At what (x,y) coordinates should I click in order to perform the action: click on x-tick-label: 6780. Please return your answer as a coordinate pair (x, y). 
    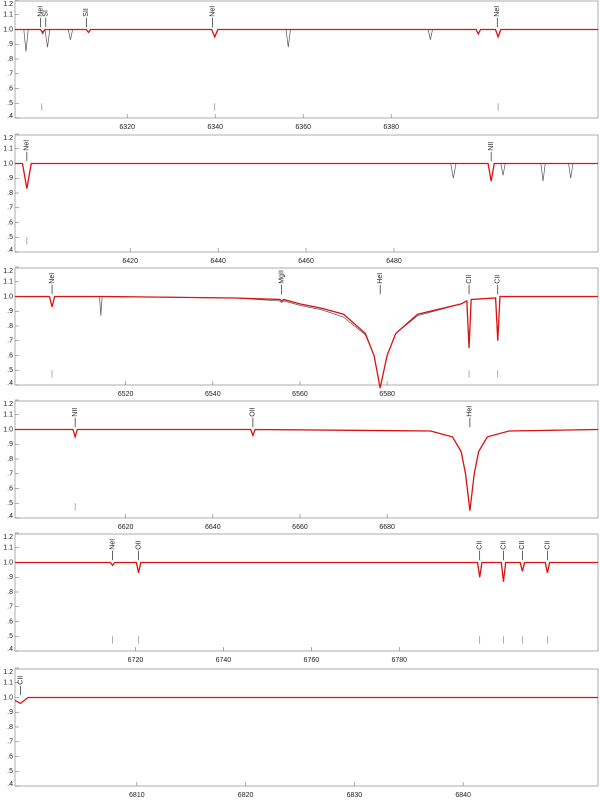
    Looking at the image, I should click on (399, 660).